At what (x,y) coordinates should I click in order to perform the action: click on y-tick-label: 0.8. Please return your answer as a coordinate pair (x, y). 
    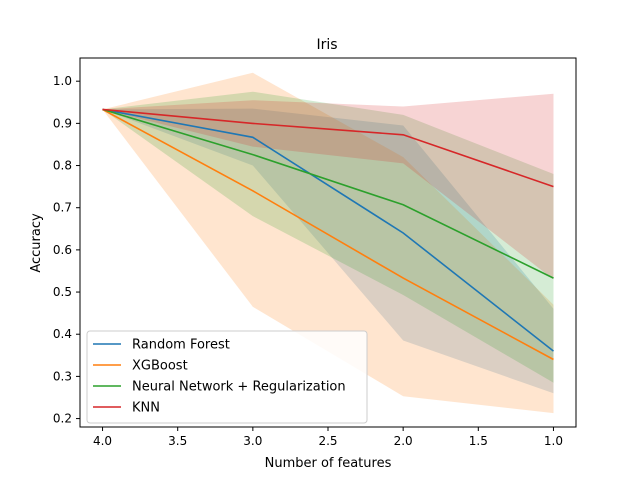
    Looking at the image, I should click on (62, 166).